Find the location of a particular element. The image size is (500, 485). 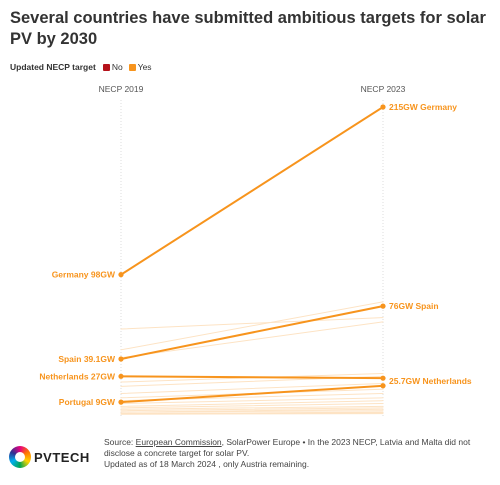

logo-mark-icon is located at coordinates (20, 457).